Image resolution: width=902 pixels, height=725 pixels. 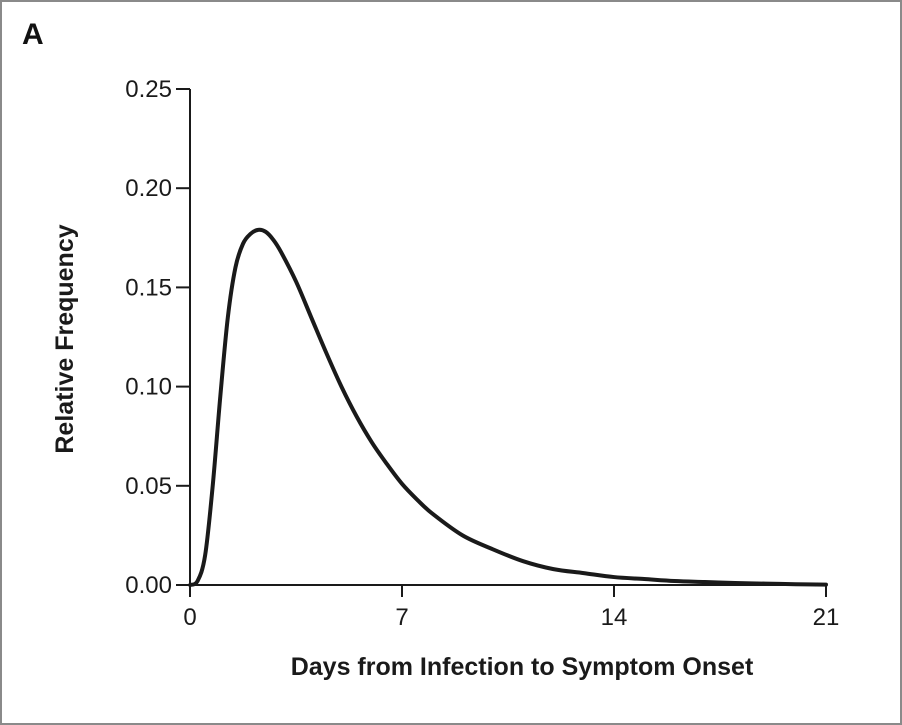 What do you see at coordinates (189, 617) in the screenshot?
I see `x-tick-label: 0` at bounding box center [189, 617].